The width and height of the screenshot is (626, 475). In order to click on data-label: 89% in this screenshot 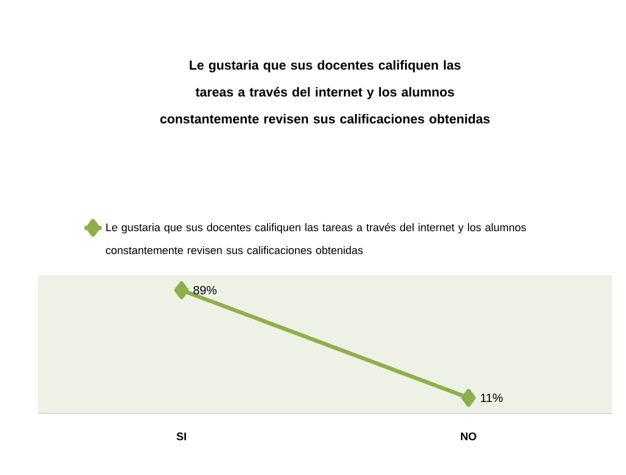, I will do `click(205, 290)`.